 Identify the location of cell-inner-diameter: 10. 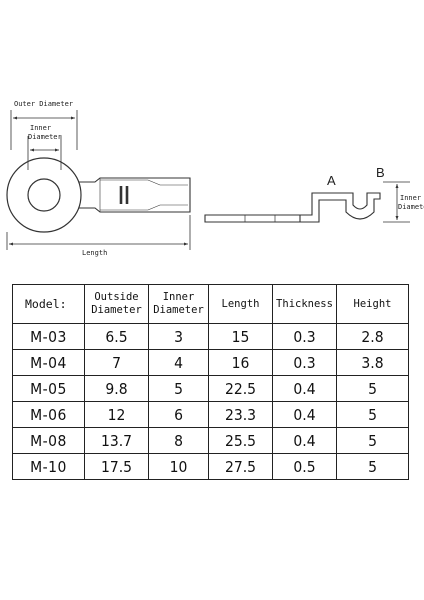
(178, 466).